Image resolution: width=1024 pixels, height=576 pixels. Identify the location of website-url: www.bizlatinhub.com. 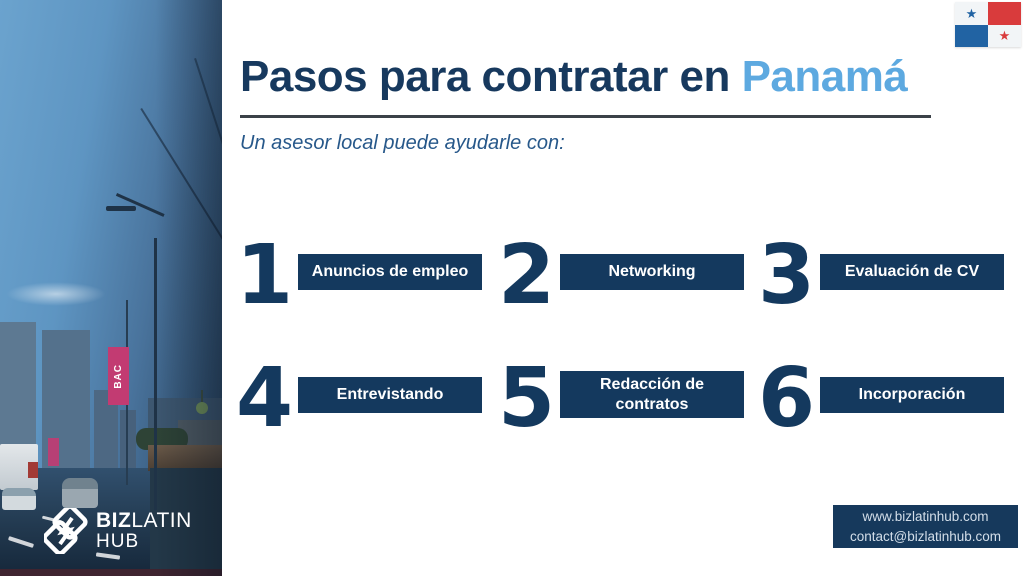
(925, 516).